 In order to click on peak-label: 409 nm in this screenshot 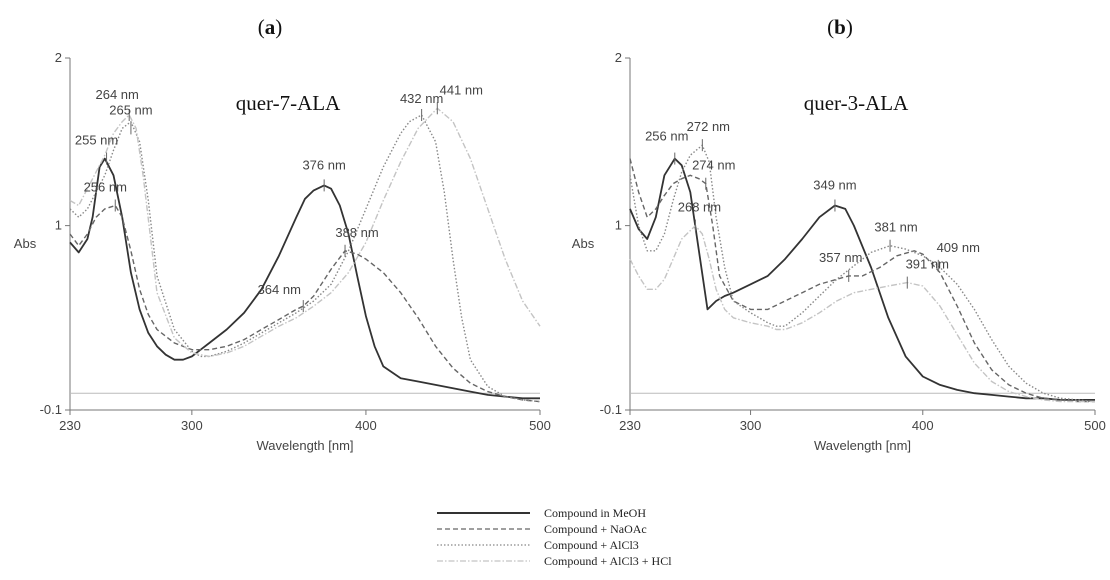, I will do `click(958, 247)`.